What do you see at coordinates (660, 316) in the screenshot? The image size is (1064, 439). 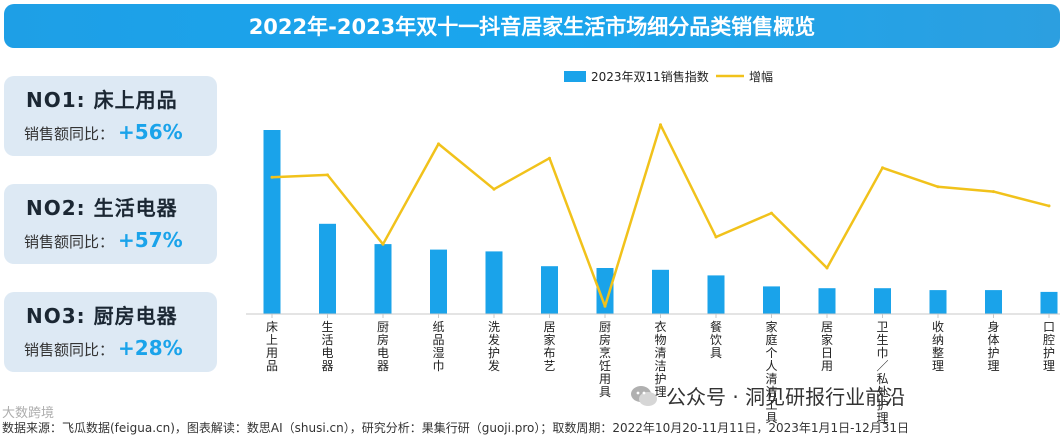 I see `x-axis-ticks` at bounding box center [660, 316].